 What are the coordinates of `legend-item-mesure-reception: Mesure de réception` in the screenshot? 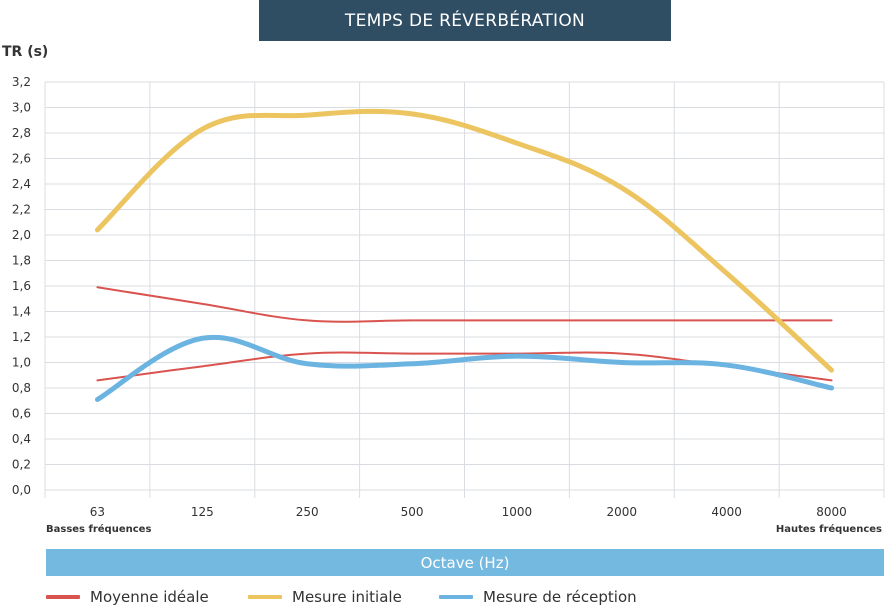 It's located at (538, 597).